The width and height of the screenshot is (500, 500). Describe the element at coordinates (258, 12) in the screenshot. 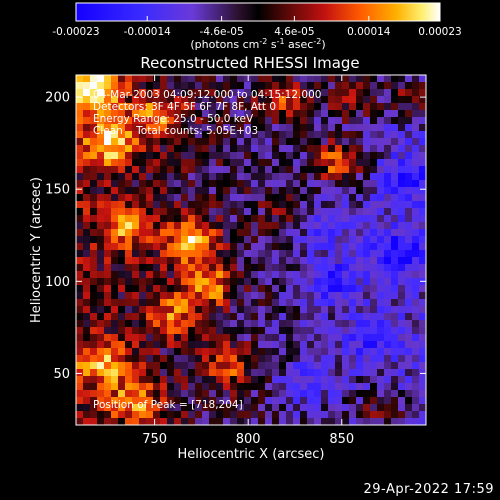

I see `colorbar-gradient` at that location.